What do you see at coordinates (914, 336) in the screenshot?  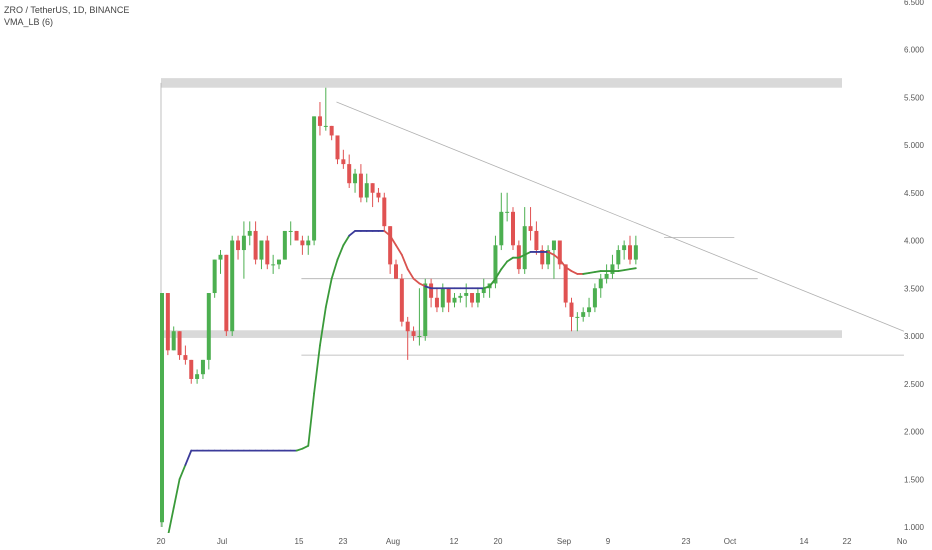 I see `y-tick-label: 3.000` at bounding box center [914, 336].